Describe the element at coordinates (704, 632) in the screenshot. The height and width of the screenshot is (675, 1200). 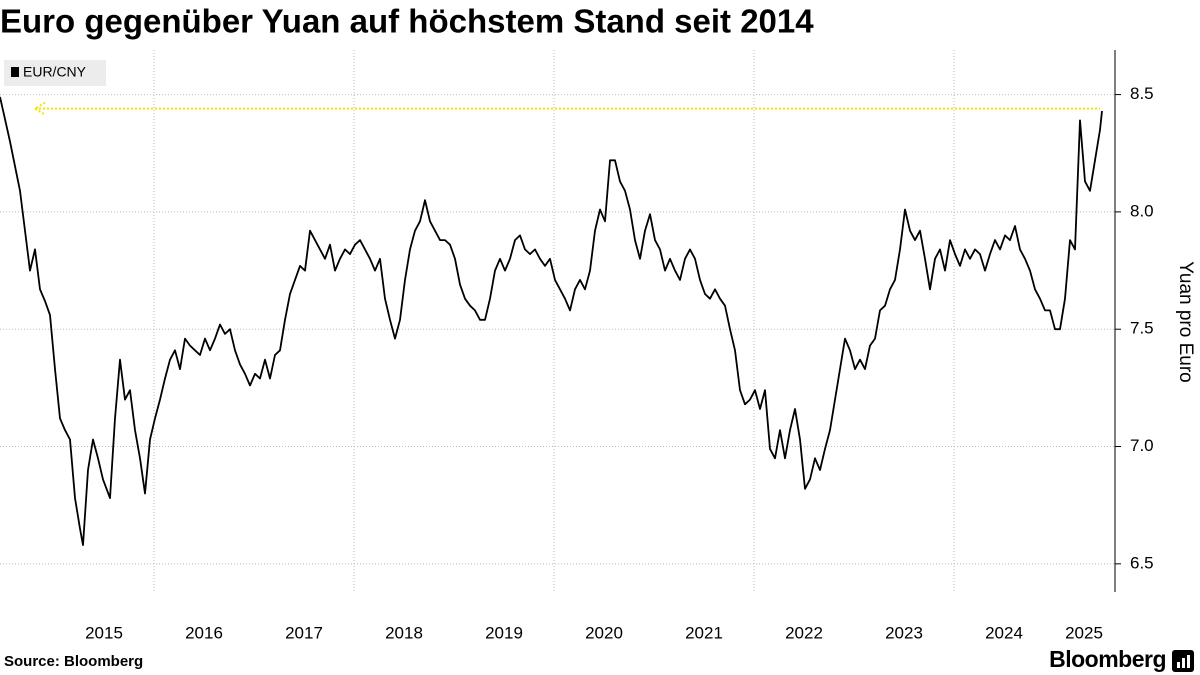
I see `x-tick-label: 2021` at that location.